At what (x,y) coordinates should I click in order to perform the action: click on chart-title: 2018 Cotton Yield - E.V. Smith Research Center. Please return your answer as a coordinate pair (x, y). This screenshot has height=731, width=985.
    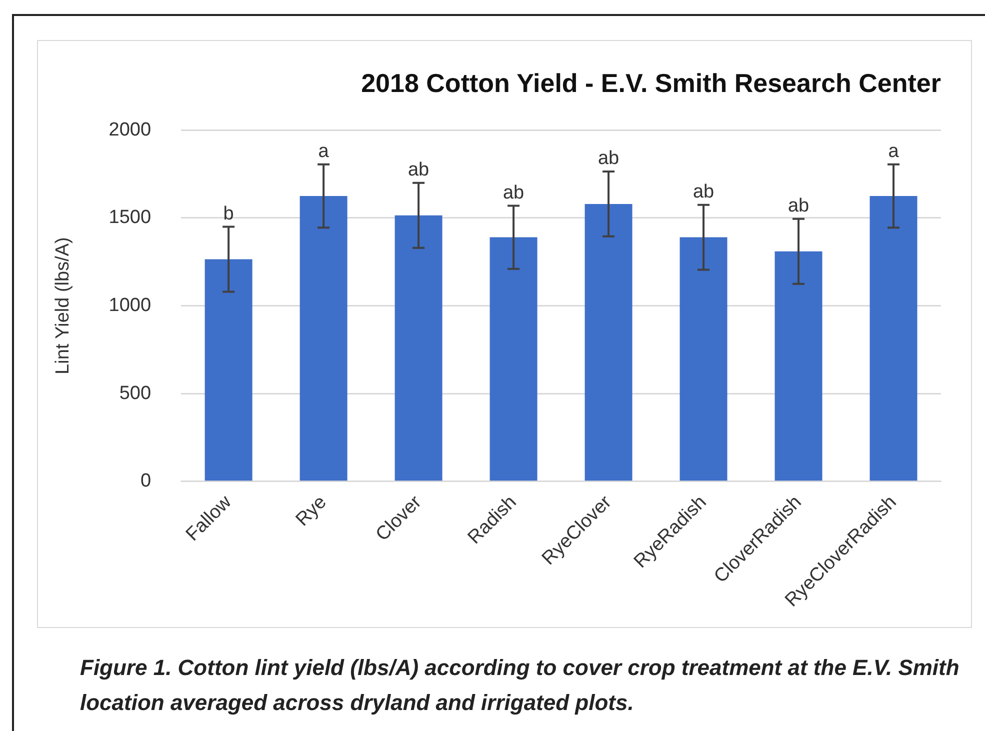
    Looking at the image, I should click on (651, 83).